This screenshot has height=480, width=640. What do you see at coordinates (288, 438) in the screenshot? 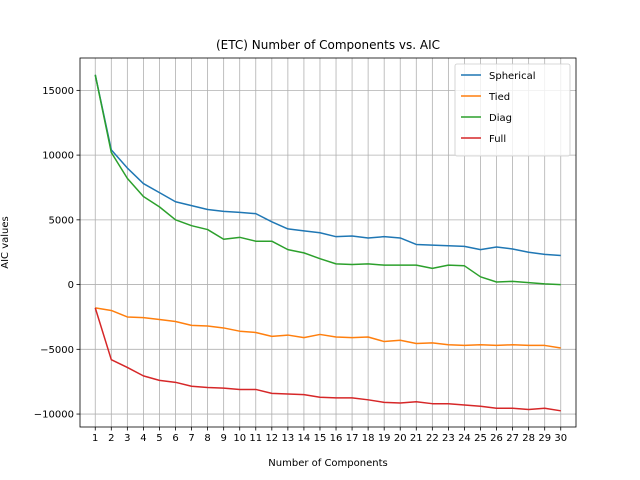
I see `x-tick-label: 13` at bounding box center [288, 438].